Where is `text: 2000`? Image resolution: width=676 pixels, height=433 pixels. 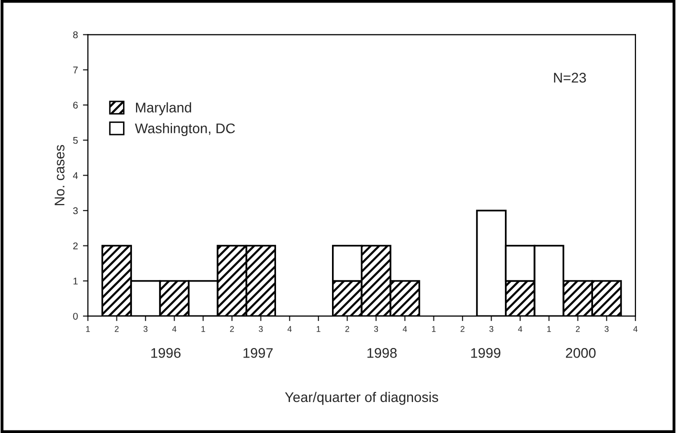 text: 2000 is located at coordinates (581, 353).